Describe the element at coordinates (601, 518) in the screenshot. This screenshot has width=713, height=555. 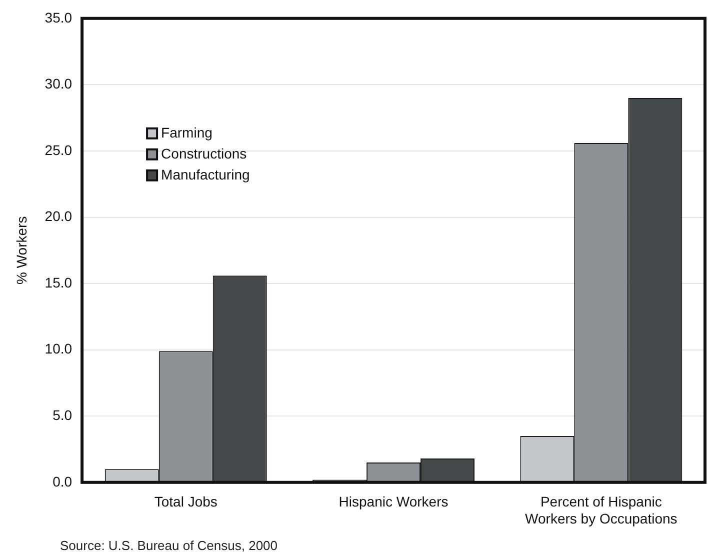
I see `category-label: Workers by Occupations` at that location.